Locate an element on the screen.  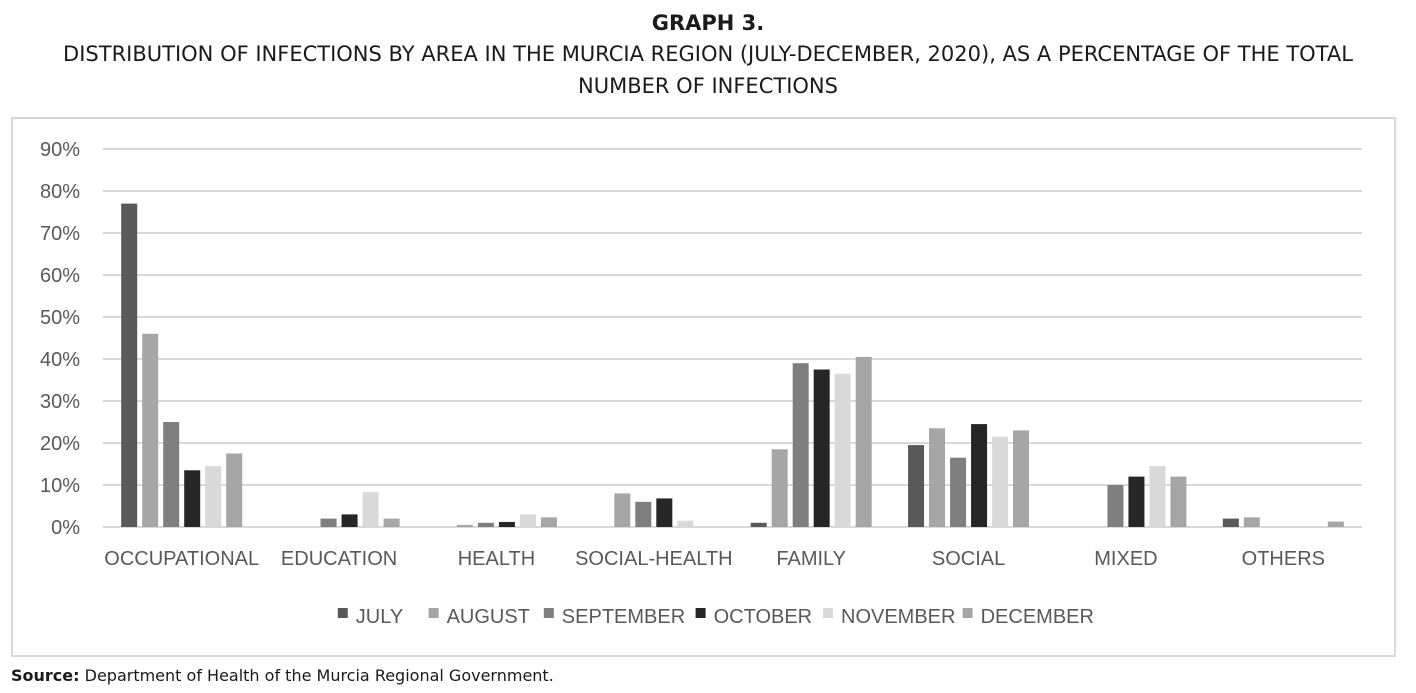
y-tick-label: 30% is located at coordinates (60, 402).